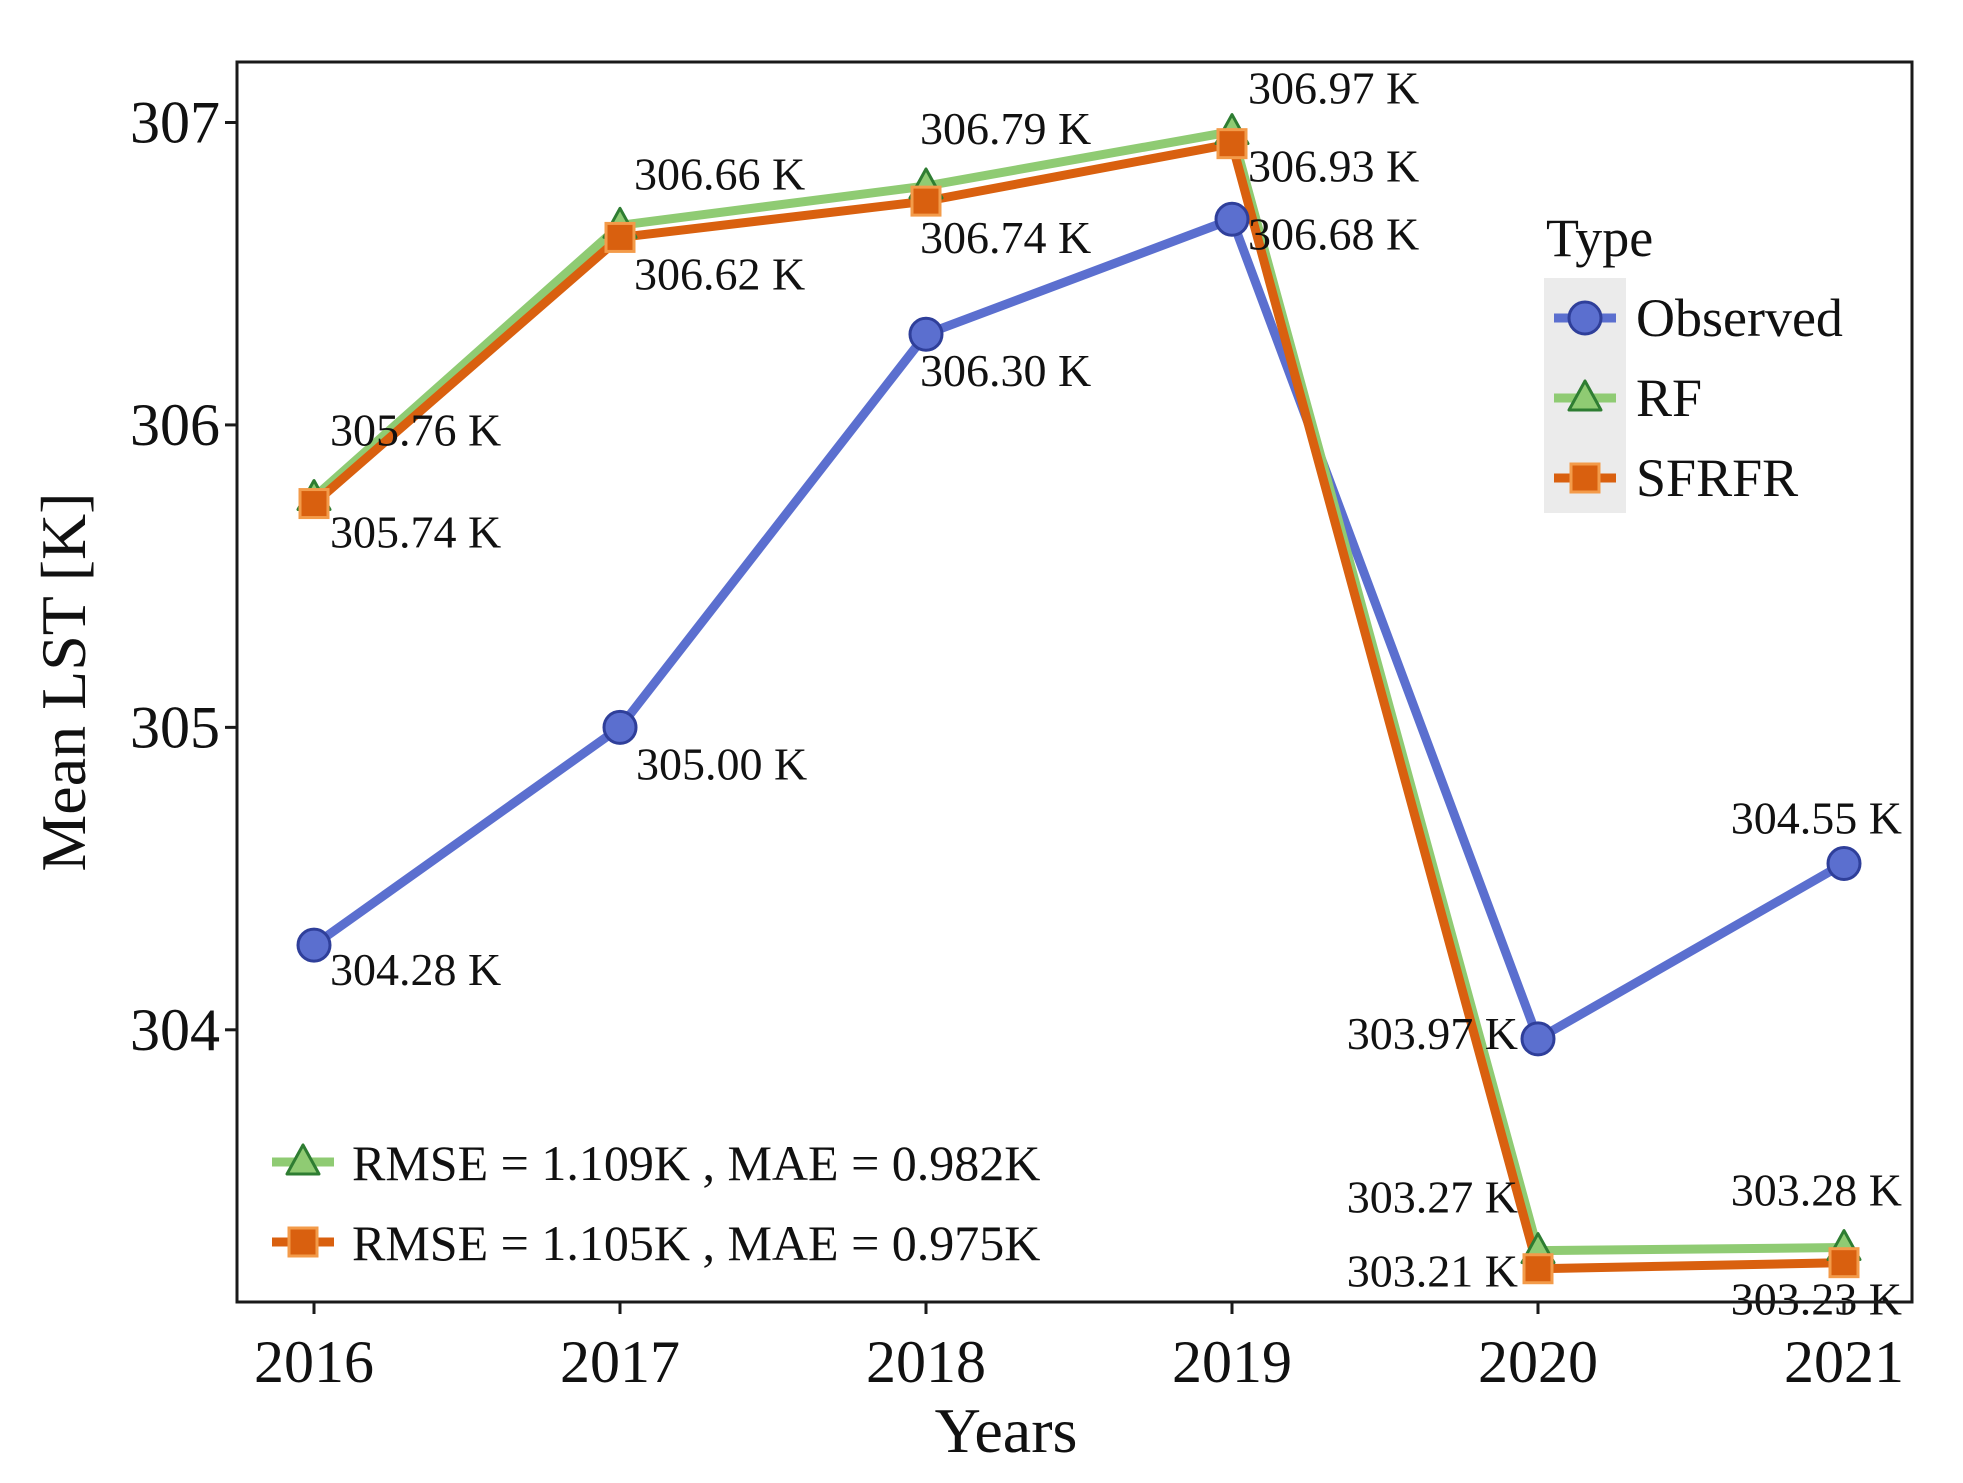 The image size is (1963, 1483). I want to click on data-label-sfrfr-2018: 306.74 K, so click(1005, 237).